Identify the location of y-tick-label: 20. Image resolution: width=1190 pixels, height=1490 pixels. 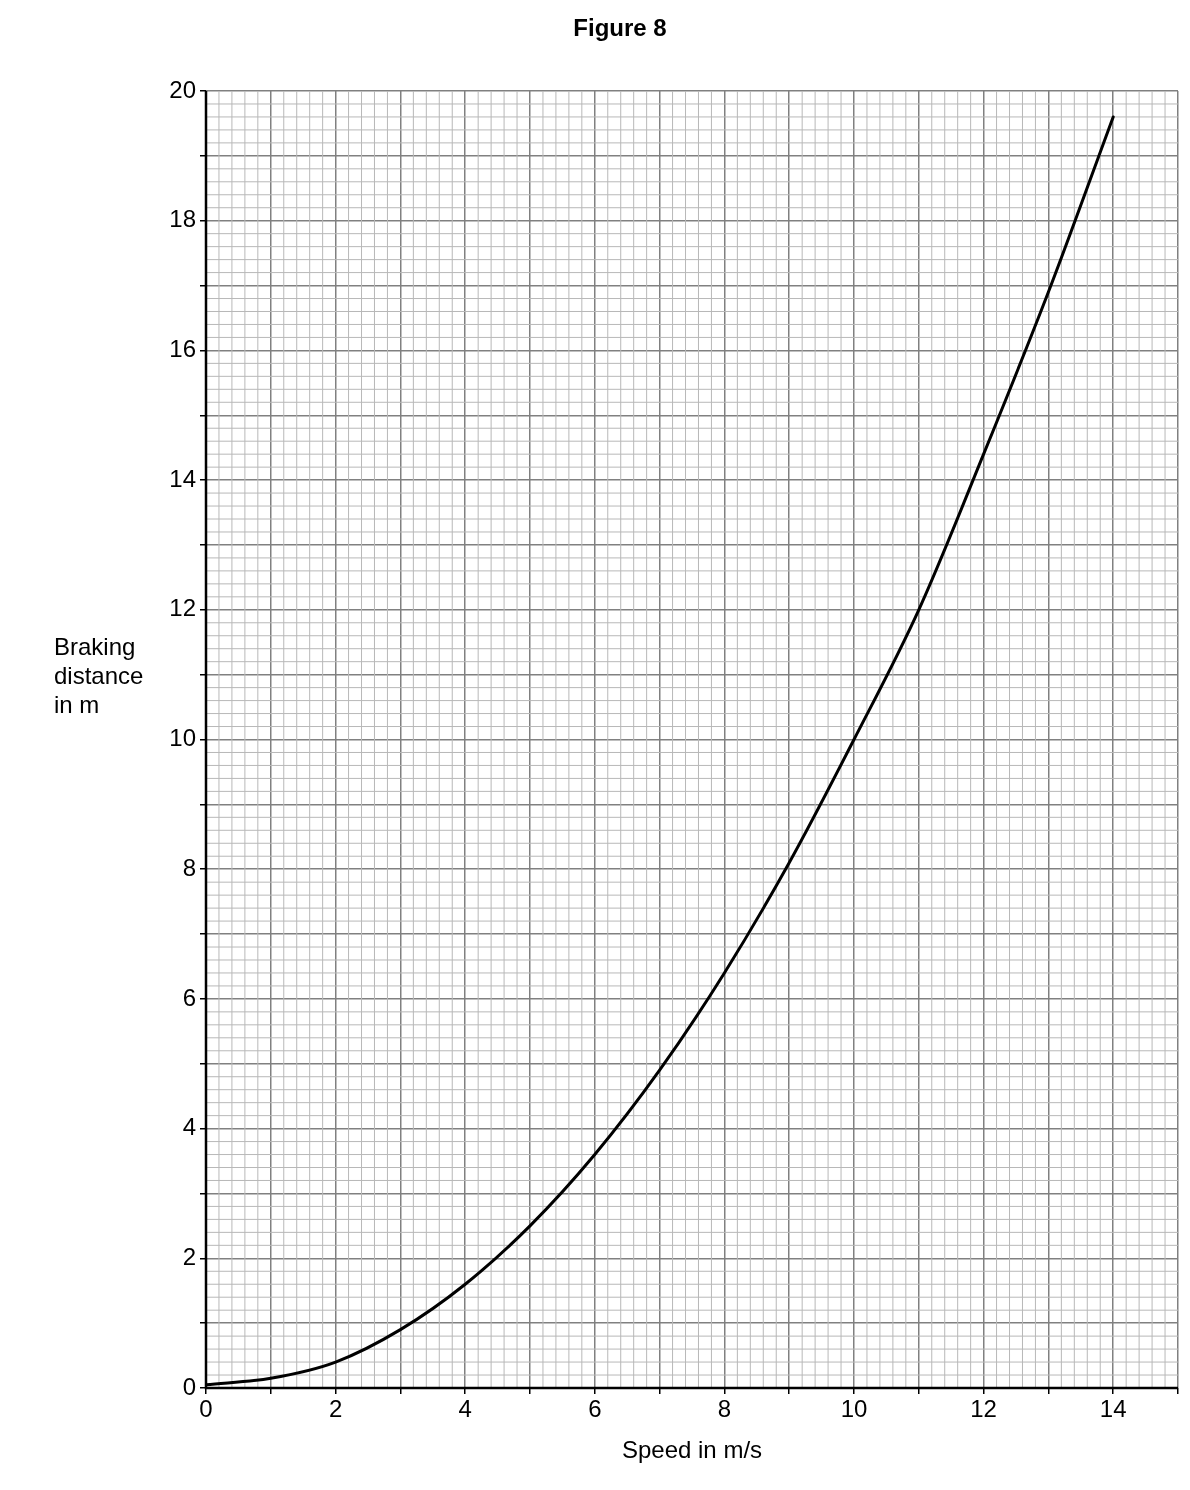
(182, 89).